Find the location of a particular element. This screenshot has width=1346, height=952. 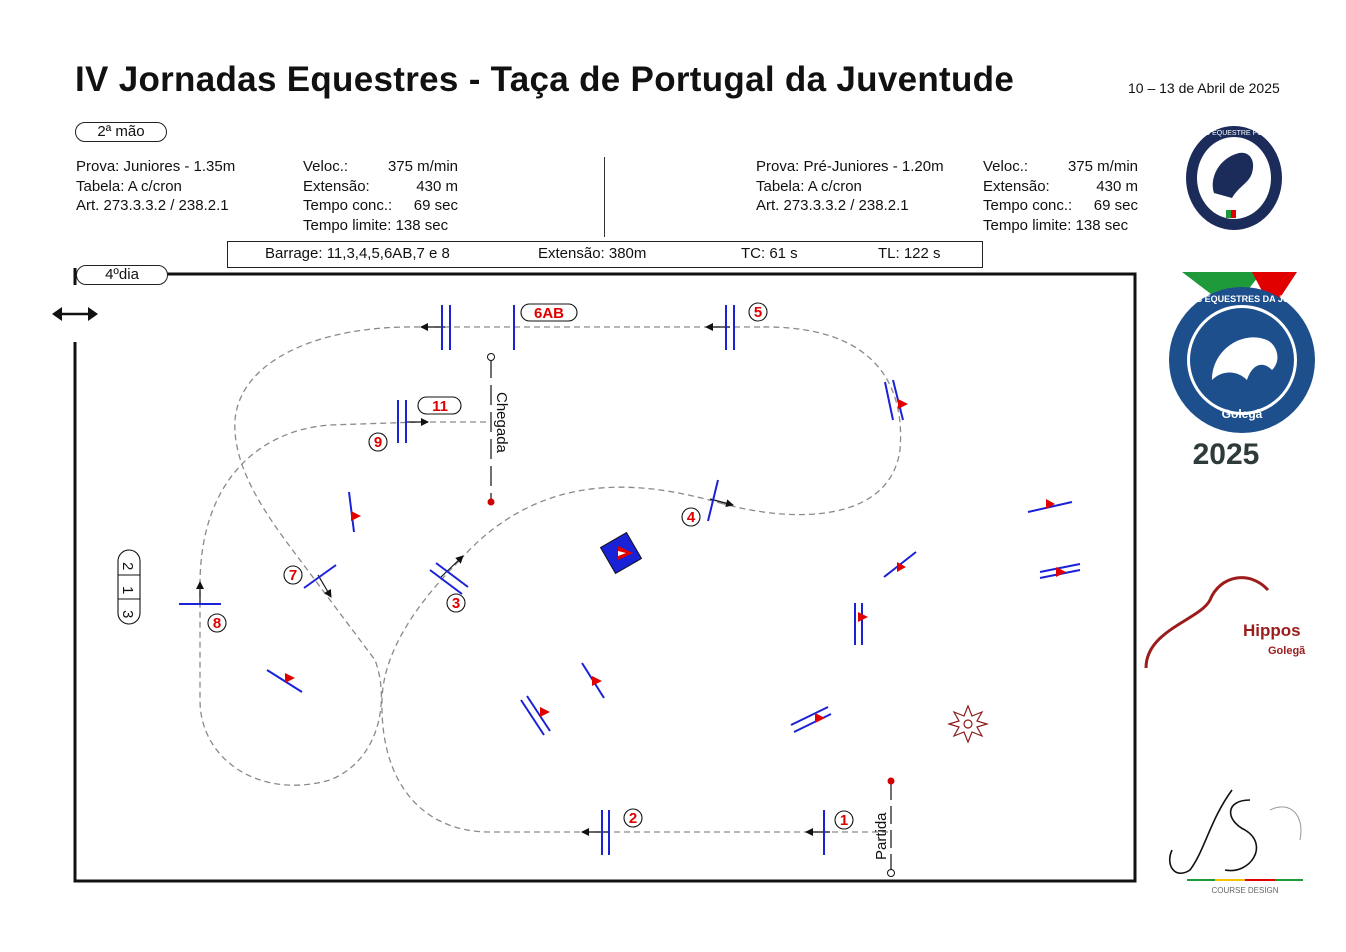

right-tl: Tempo limite: 138 sec is located at coordinates (1056, 225).